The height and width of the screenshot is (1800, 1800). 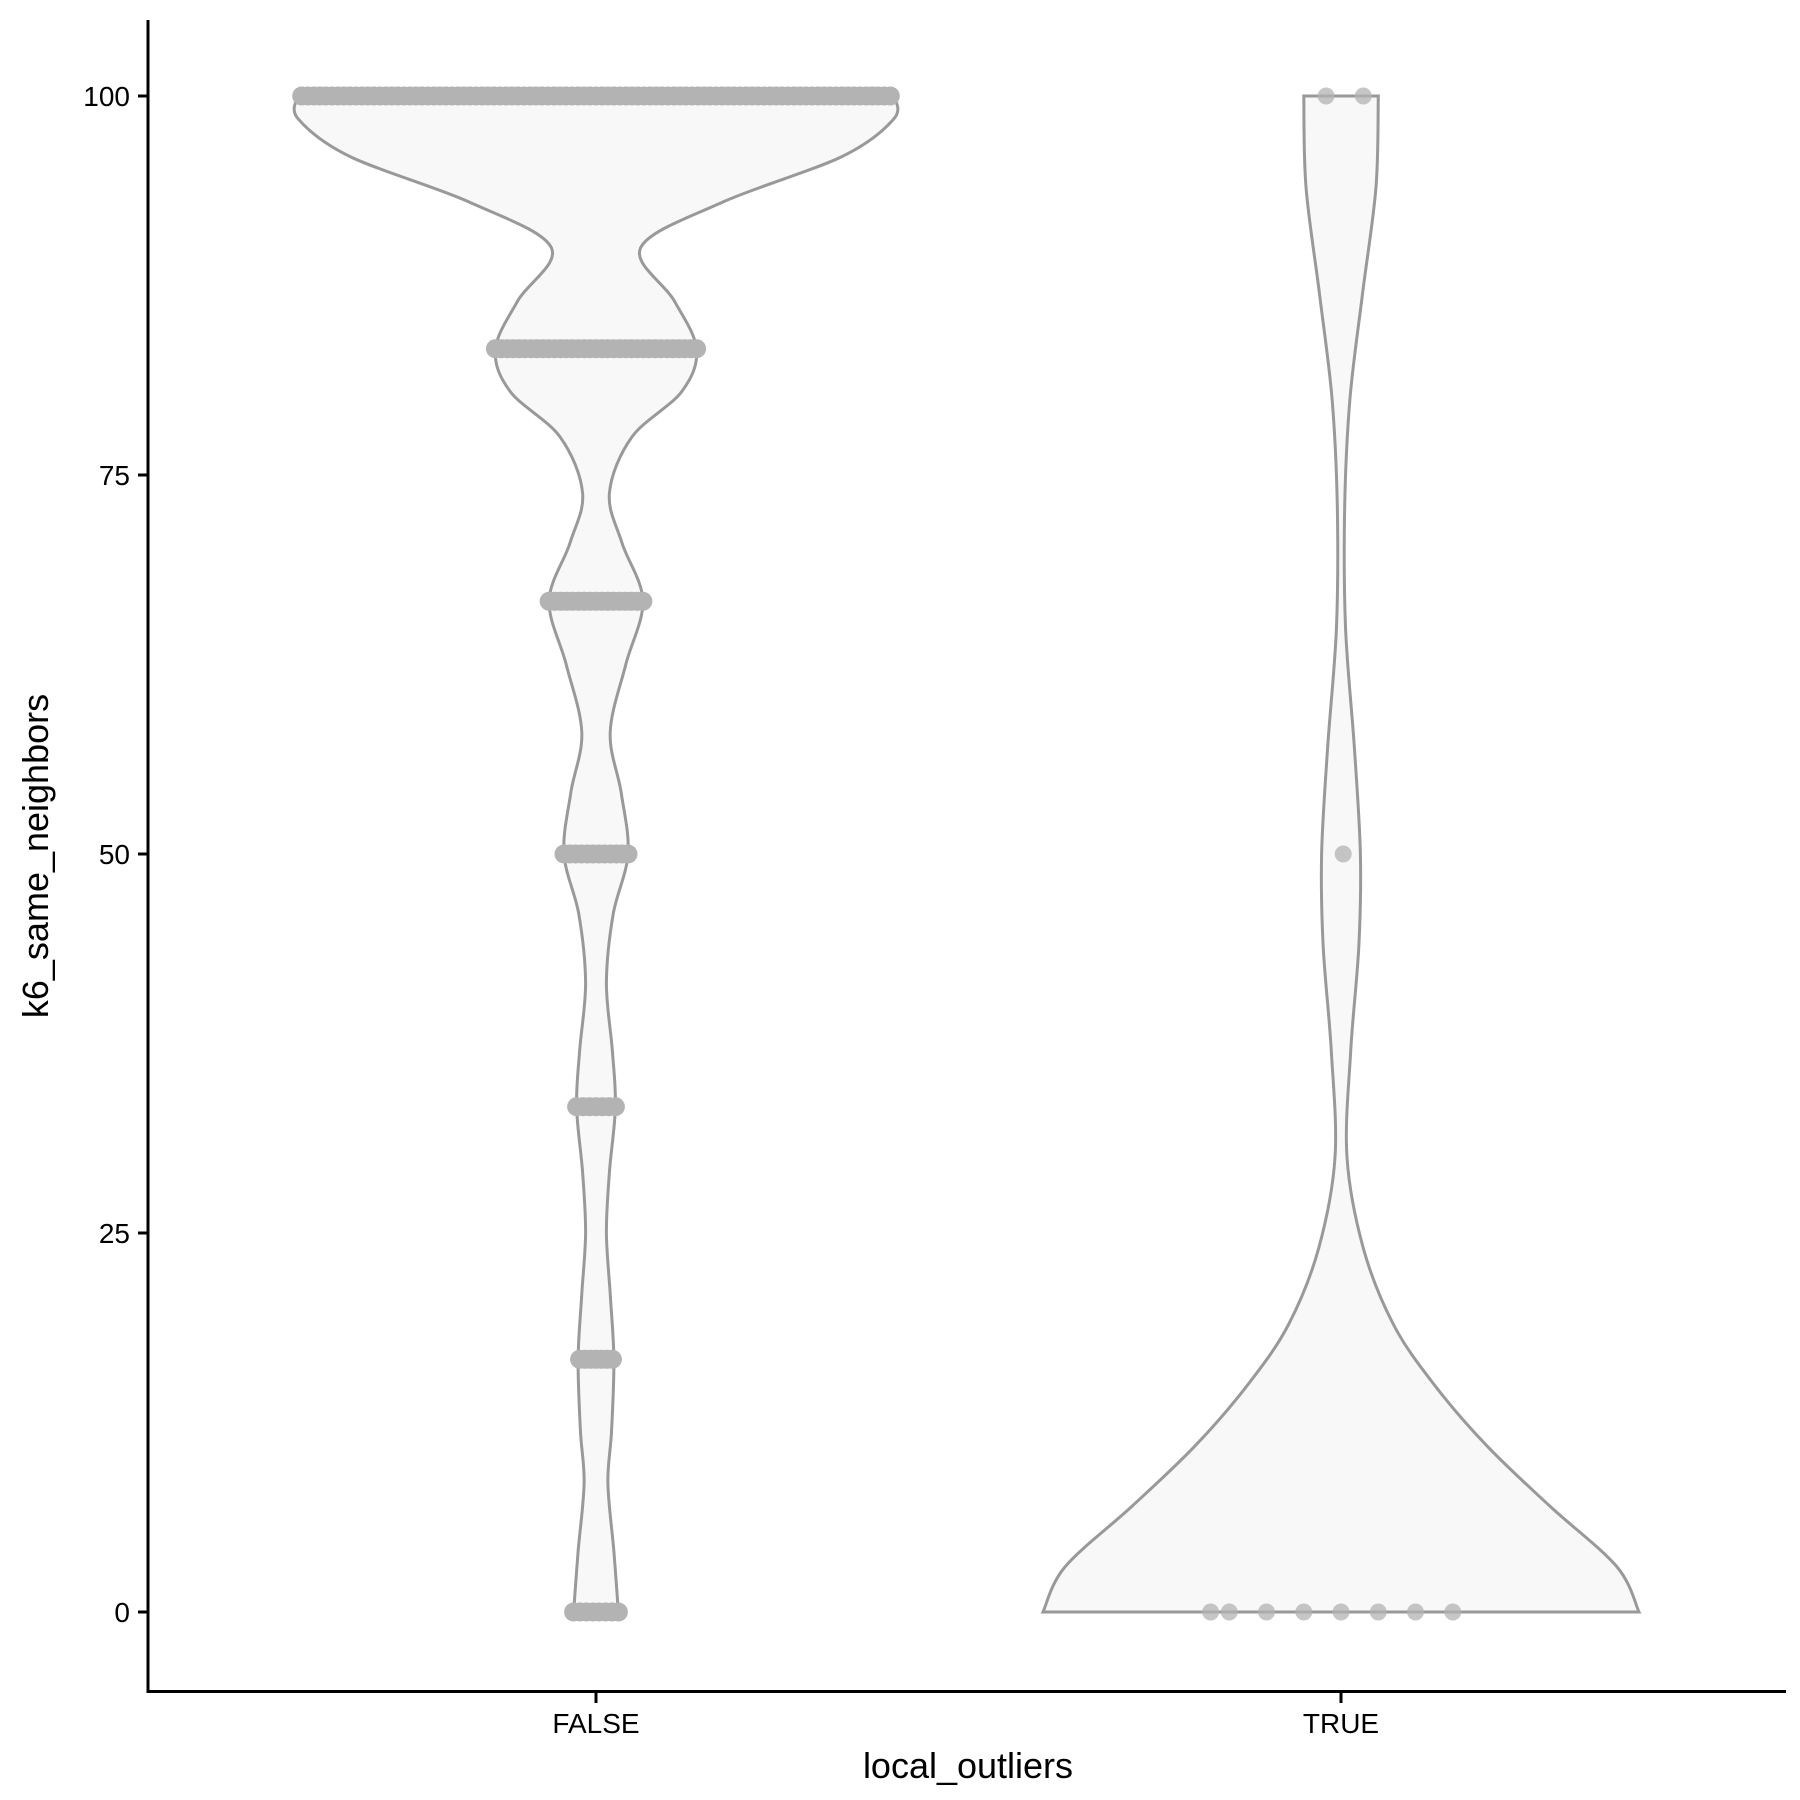 What do you see at coordinates (595, 1723) in the screenshot?
I see `x-tick-label-false: FALSE` at bounding box center [595, 1723].